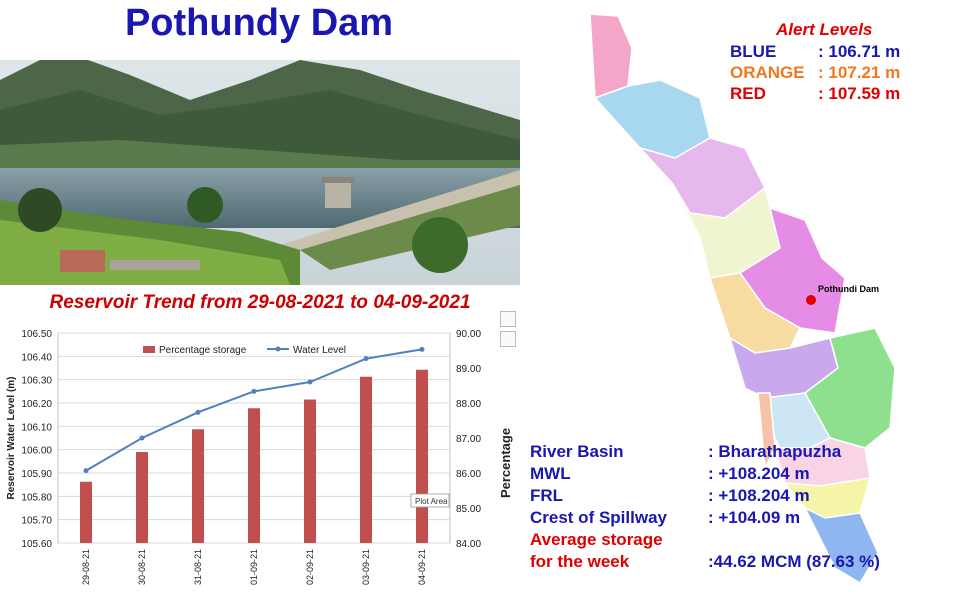  I want to click on x-tick-label: 30-08-21, so click(142, 567).